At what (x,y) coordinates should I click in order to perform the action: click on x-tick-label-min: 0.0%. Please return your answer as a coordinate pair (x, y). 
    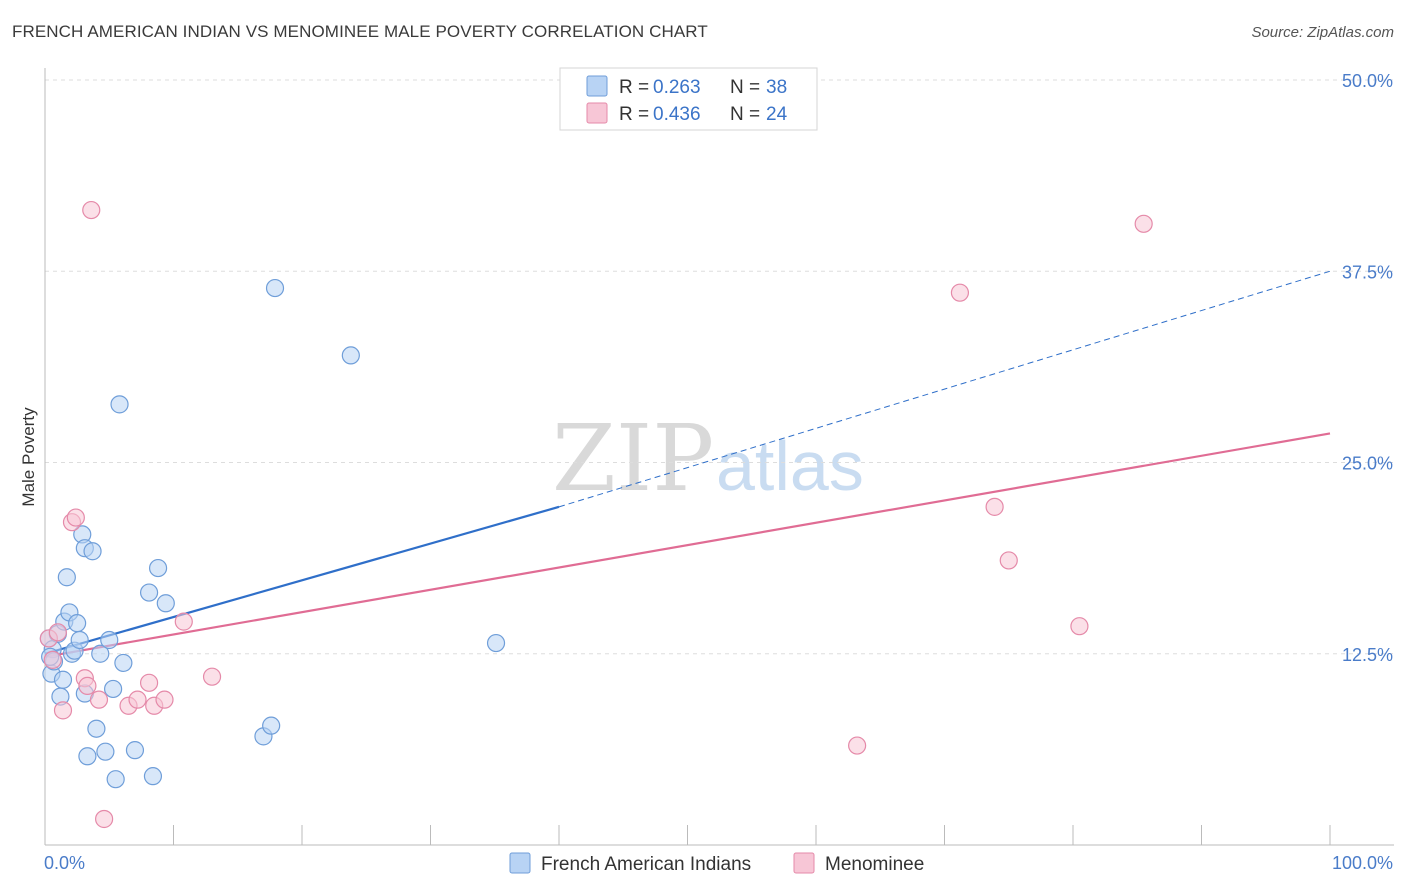
    Looking at the image, I should click on (64, 863).